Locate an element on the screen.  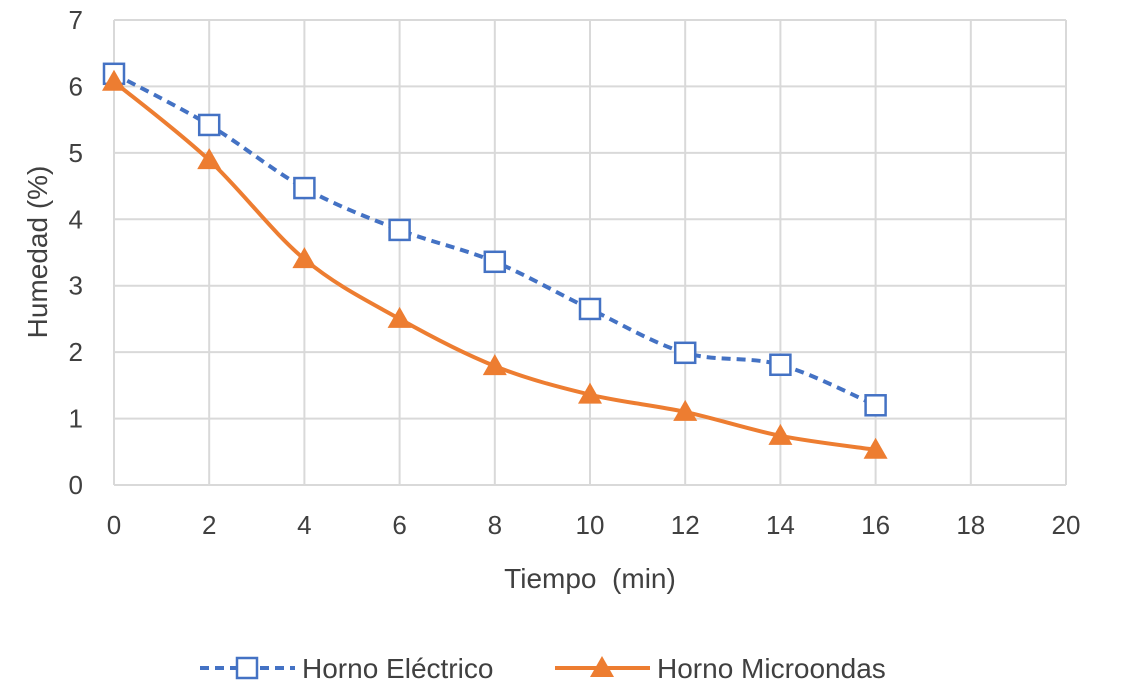
legend-label: Horno Microondas is located at coordinates (771, 668).